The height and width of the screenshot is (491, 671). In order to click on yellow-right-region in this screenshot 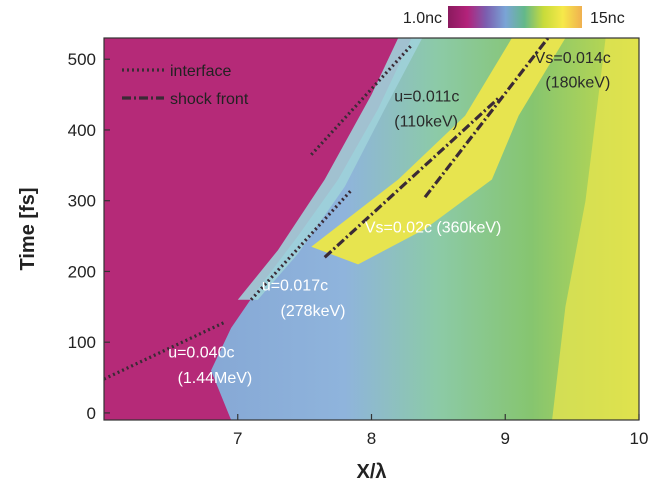, I will do `click(595, 229)`.